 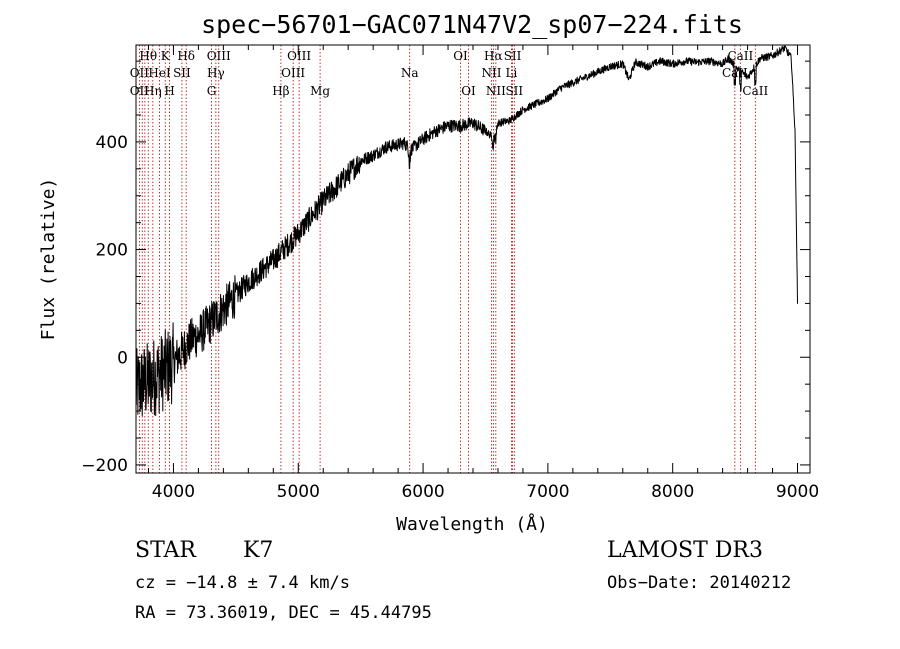 What do you see at coordinates (159, 73) in the screenshot?
I see `line-label: HeI` at bounding box center [159, 73].